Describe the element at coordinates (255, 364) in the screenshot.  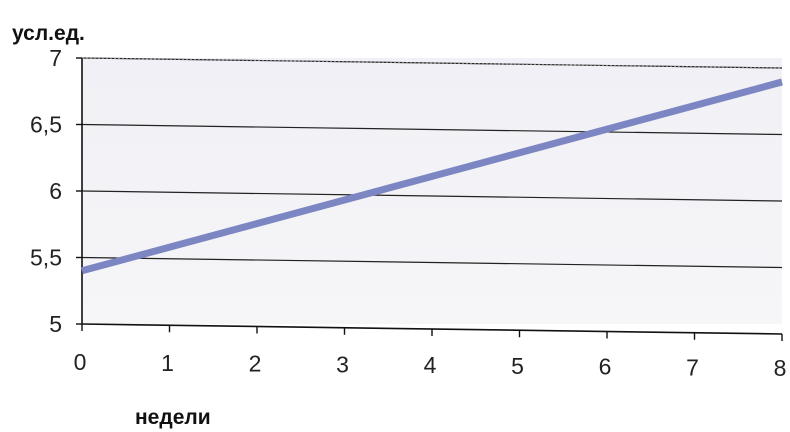
I see `x-tick-label-2: 2` at that location.